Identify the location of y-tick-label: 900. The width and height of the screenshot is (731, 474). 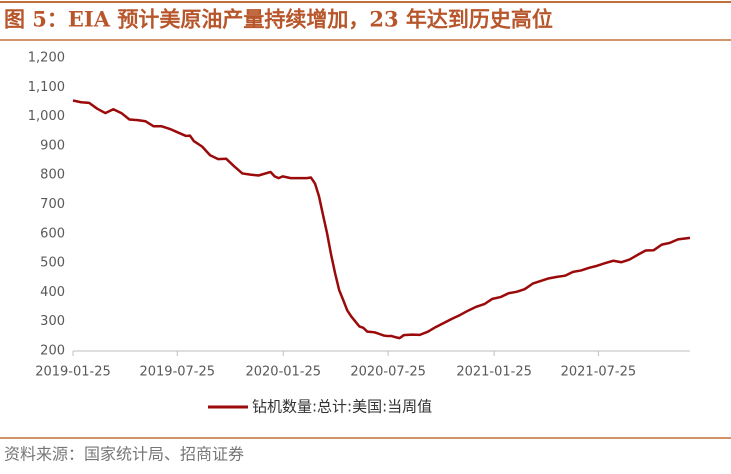
(52, 145).